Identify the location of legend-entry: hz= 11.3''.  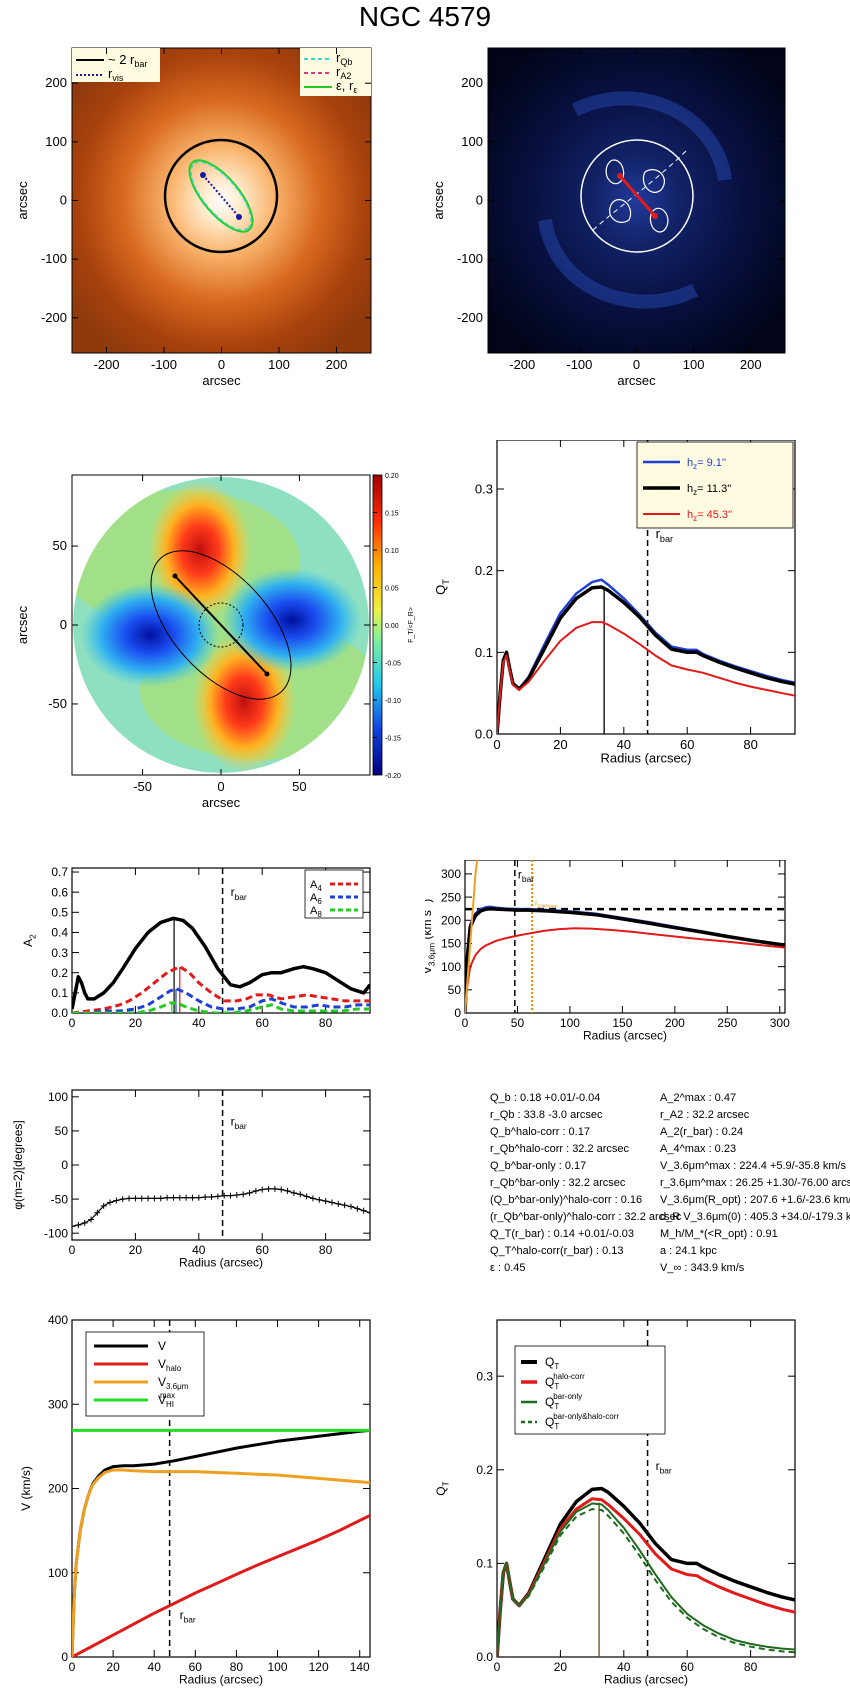
(709, 490).